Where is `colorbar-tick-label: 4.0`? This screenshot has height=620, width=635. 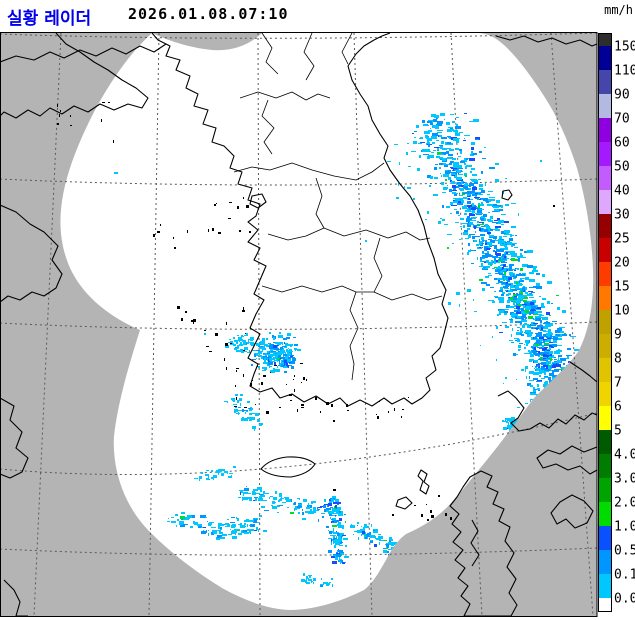 colorbar-tick-label: 4.0 is located at coordinates (624, 455).